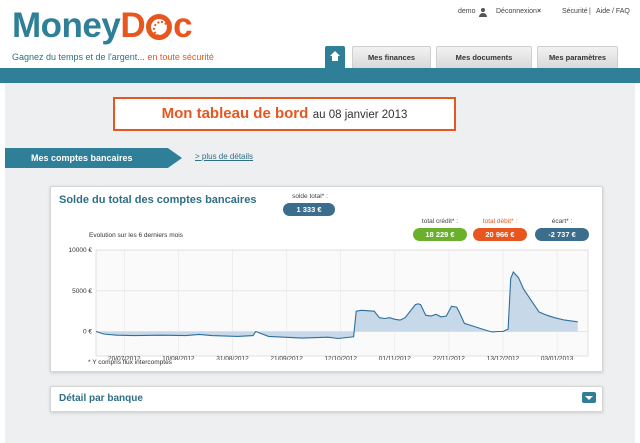 This screenshot has height=443, width=640. I want to click on x-tick-label: 12/10/2012, so click(340, 358).